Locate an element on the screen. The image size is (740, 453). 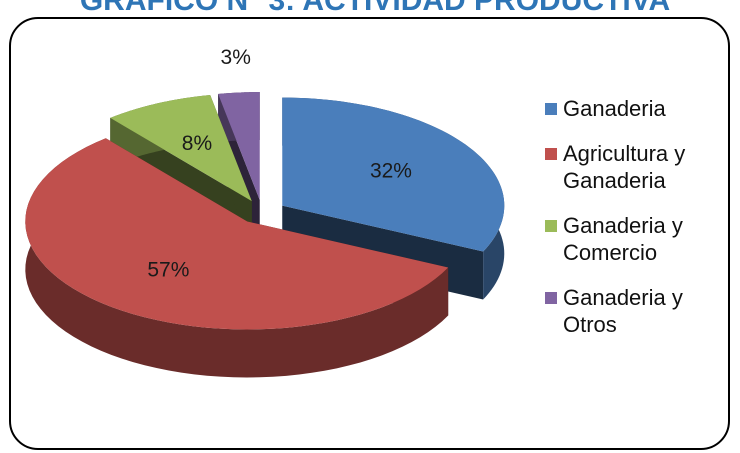
legend-item: Agricultura y Ganaderia is located at coordinates (635, 167).